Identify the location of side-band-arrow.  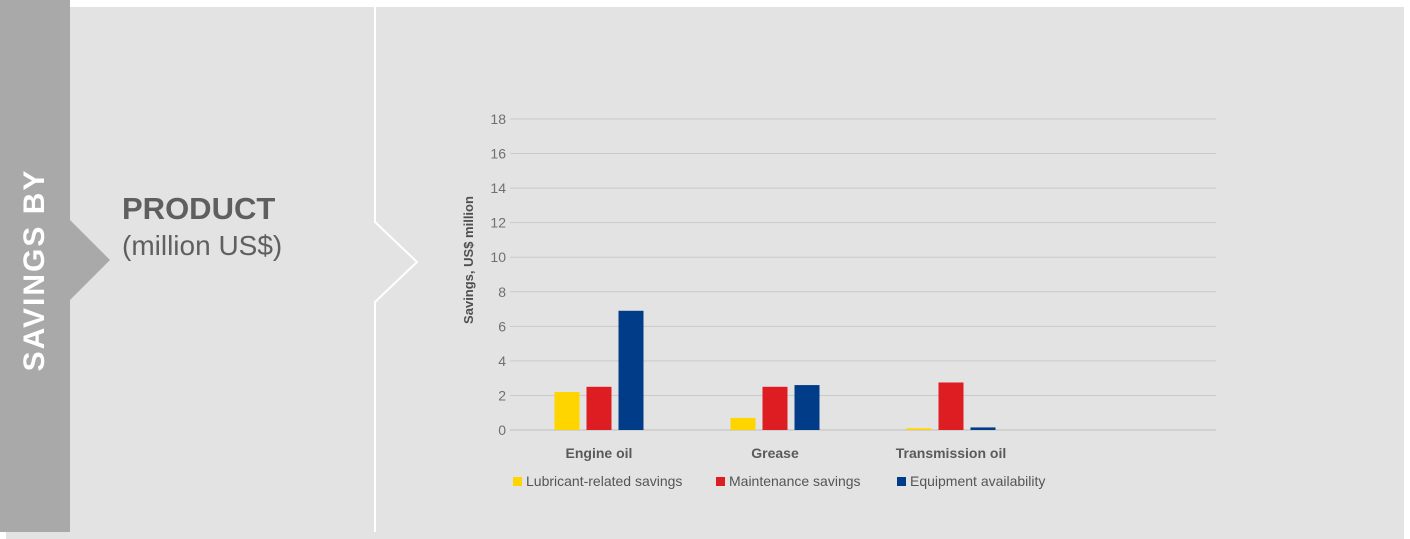
(90, 260).